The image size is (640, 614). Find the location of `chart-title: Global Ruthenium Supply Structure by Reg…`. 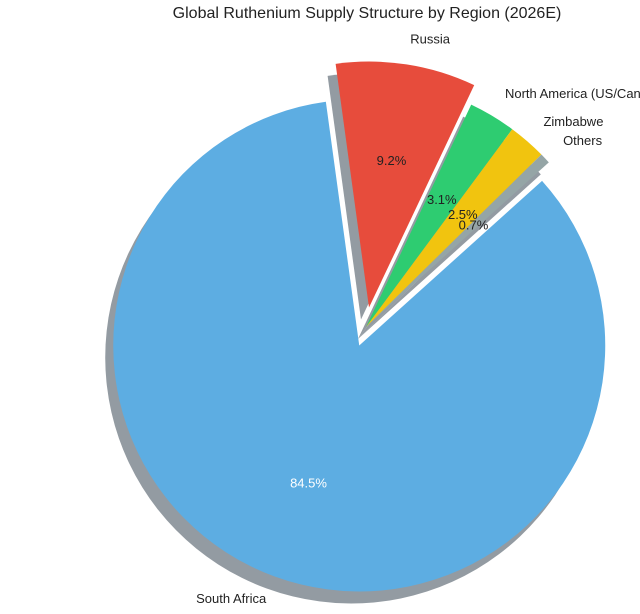

chart-title: Global Ruthenium Supply Structure by Reg… is located at coordinates (367, 13).